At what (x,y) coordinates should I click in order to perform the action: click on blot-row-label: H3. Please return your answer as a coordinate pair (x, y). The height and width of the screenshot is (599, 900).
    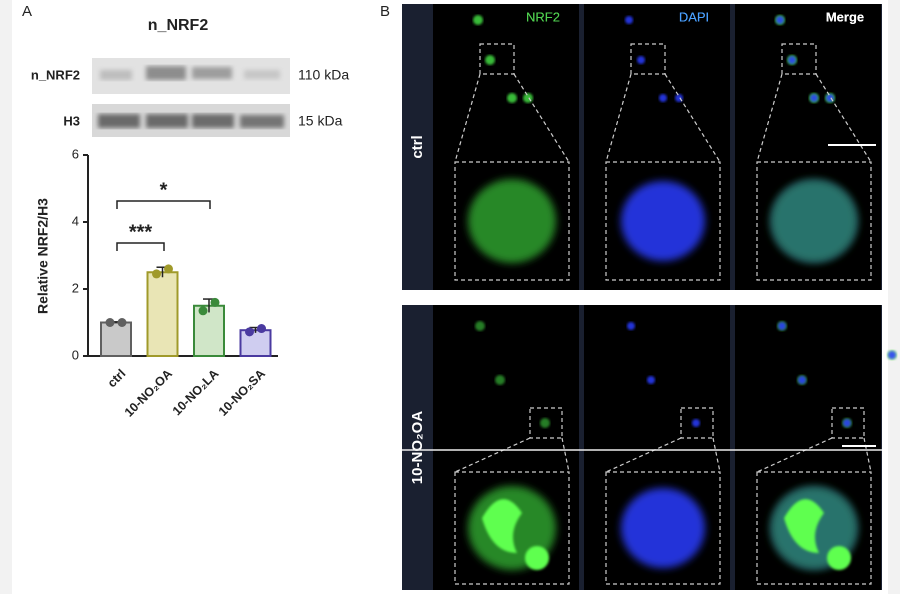
    Looking at the image, I should click on (71, 120).